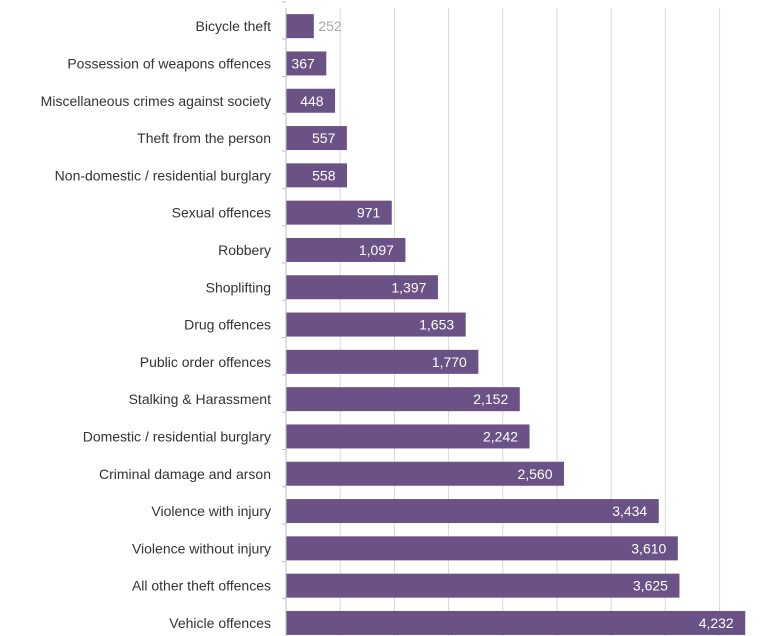 The width and height of the screenshot is (767, 636). Describe the element at coordinates (227, 325) in the screenshot. I see `category-label: Drug offences` at that location.